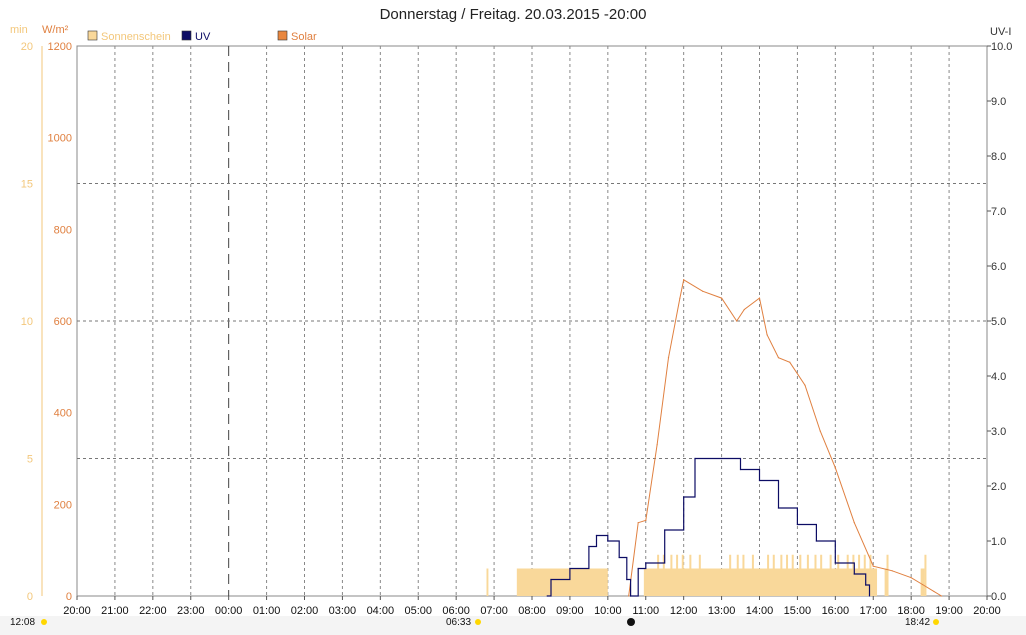  I want to click on solar-tick-label: 800, so click(63, 230).